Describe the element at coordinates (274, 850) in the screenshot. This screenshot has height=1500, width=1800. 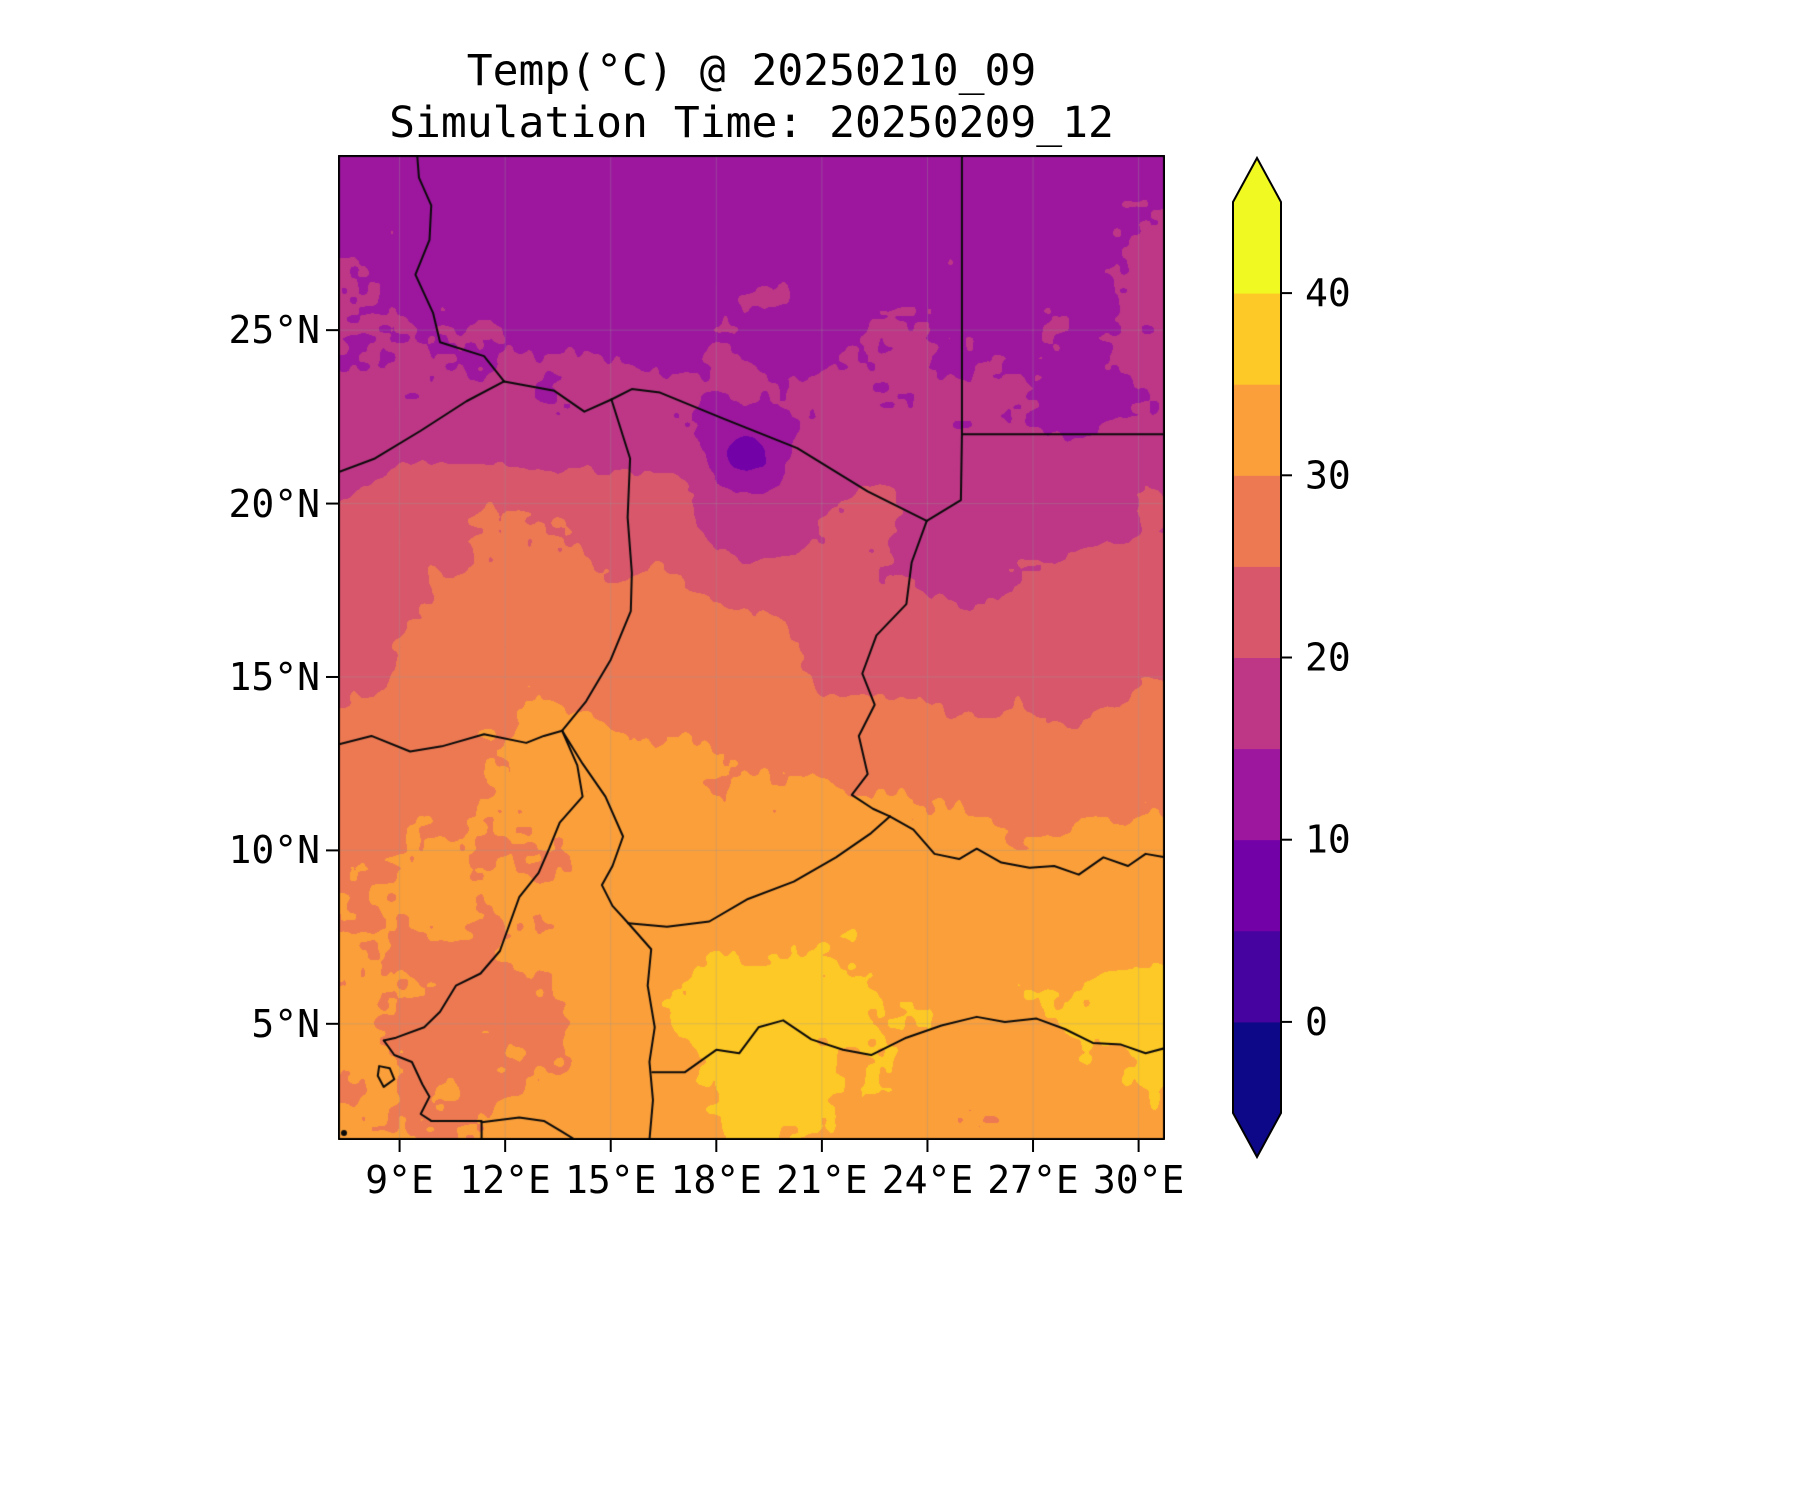
I see `y-tick-label: 10°N` at that location.